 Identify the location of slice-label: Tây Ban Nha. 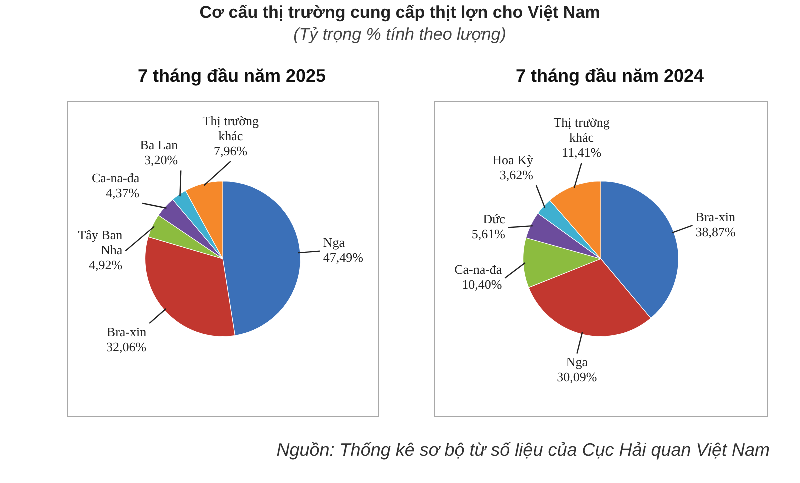
(101, 243).